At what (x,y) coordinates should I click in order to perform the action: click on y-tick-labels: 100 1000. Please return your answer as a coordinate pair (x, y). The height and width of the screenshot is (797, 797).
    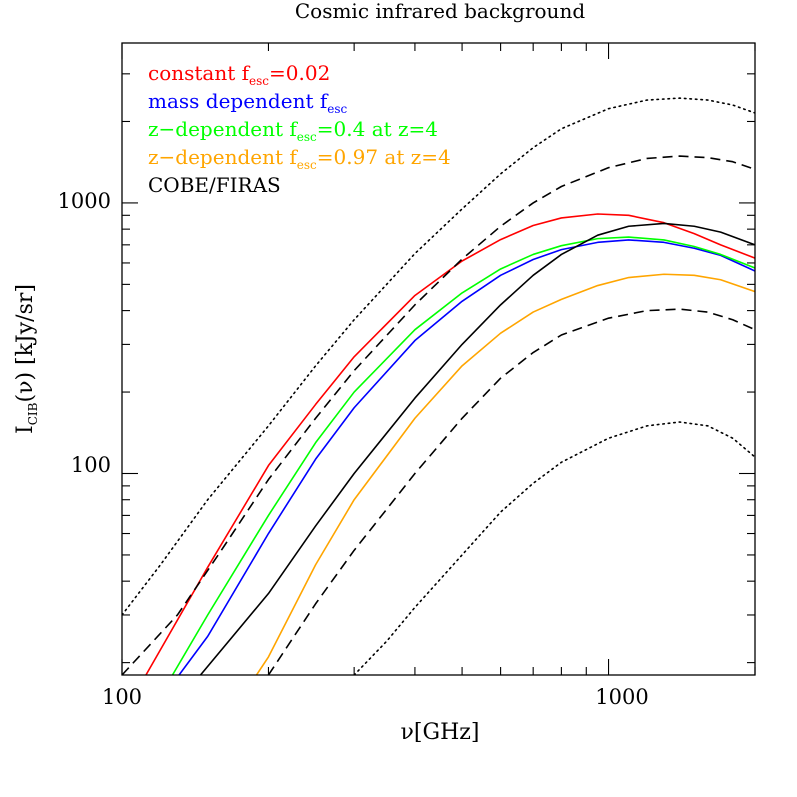
    Looking at the image, I should click on (84, 333).